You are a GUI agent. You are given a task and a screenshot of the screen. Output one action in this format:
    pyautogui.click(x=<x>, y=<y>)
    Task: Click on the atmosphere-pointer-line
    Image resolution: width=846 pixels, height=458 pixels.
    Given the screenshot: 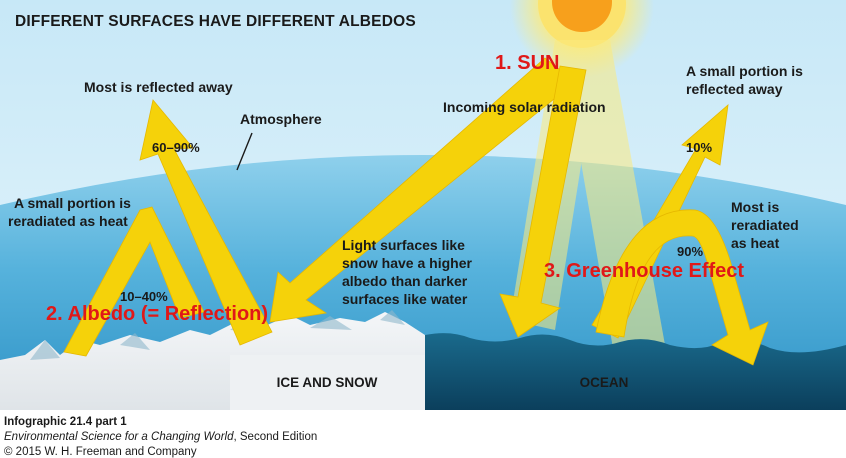 What is the action you would take?
    pyautogui.click(x=244, y=151)
    